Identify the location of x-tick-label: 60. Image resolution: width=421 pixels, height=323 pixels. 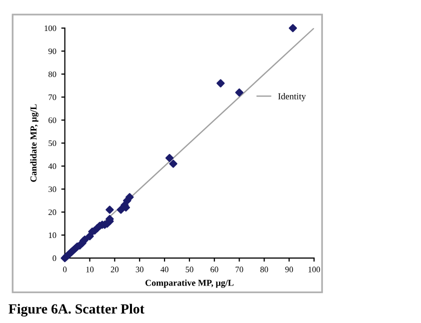
(214, 269).